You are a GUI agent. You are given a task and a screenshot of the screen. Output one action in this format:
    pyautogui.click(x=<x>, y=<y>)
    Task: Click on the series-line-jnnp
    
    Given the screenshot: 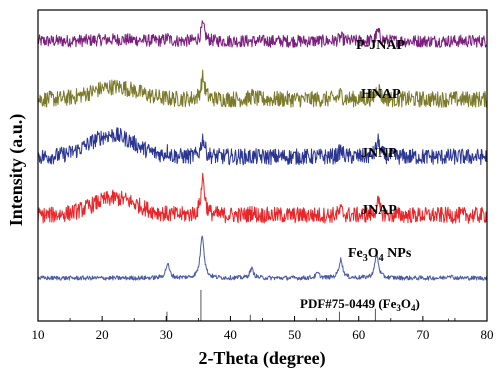 What is the action you would take?
    pyautogui.click(x=262, y=146)
    